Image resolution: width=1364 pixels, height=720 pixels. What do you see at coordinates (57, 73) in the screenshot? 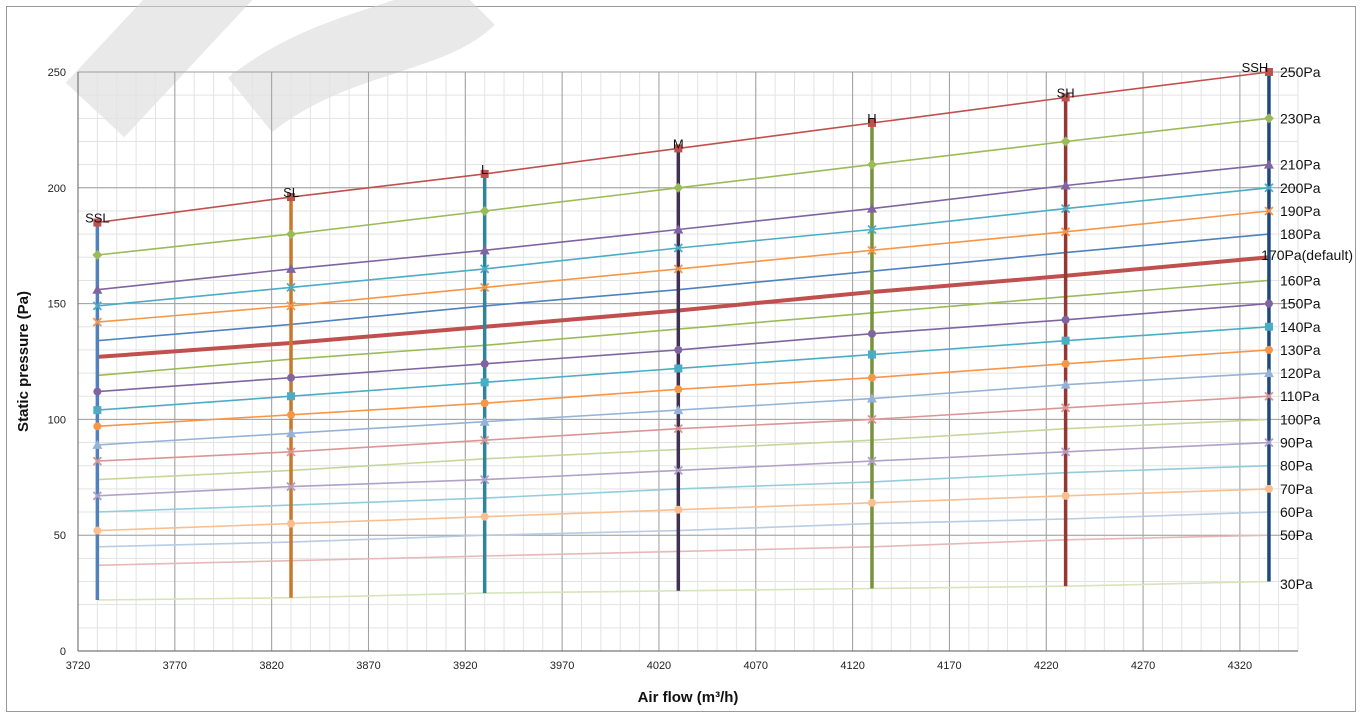
I see `y-tick-label: 250` at bounding box center [57, 73].